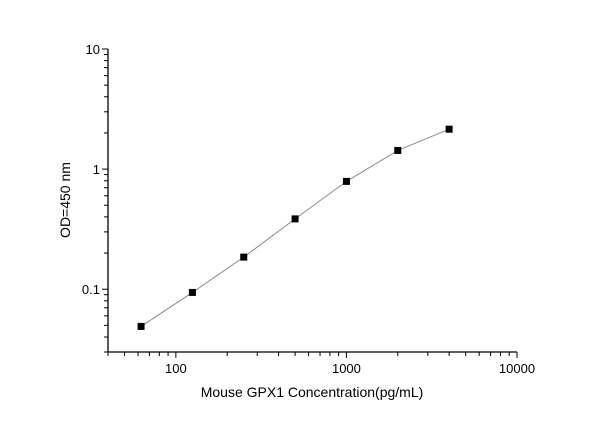  What do you see at coordinates (93, 49) in the screenshot?
I see `y-tick-label: 10` at bounding box center [93, 49].